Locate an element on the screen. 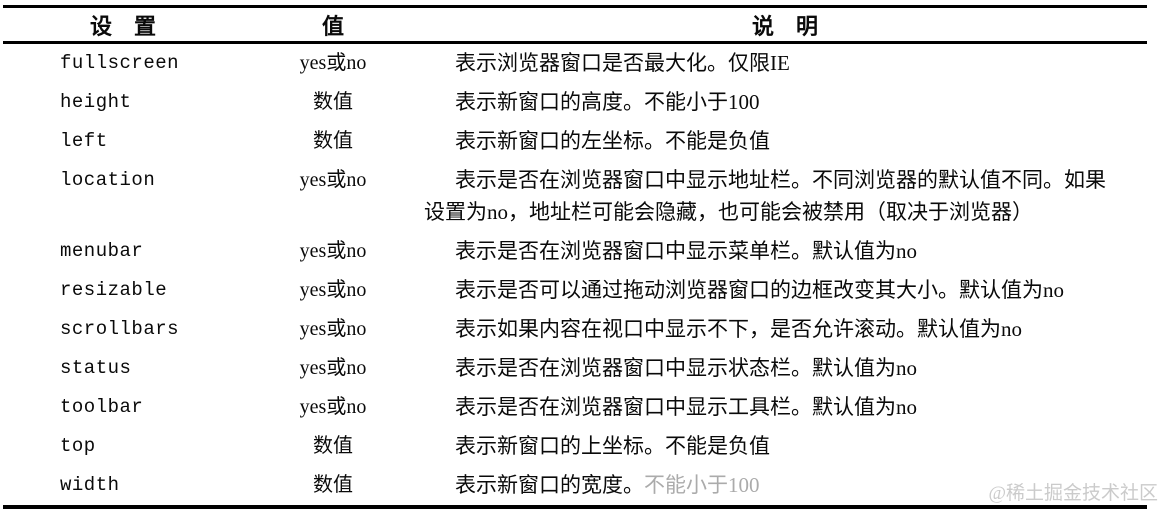 The height and width of the screenshot is (518, 1163). description-cell: 表示是否可以通过拖动浏览器窗口的边框改变其大小。默认值为no is located at coordinates (759, 290).